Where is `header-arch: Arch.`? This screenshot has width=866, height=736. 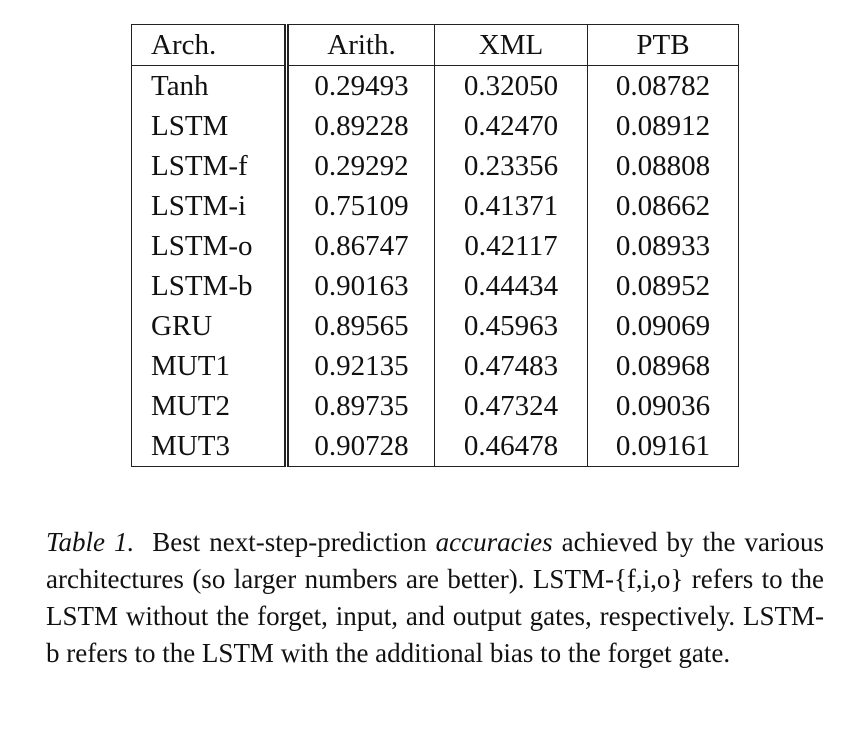
header-arch: Arch. is located at coordinates (210, 45).